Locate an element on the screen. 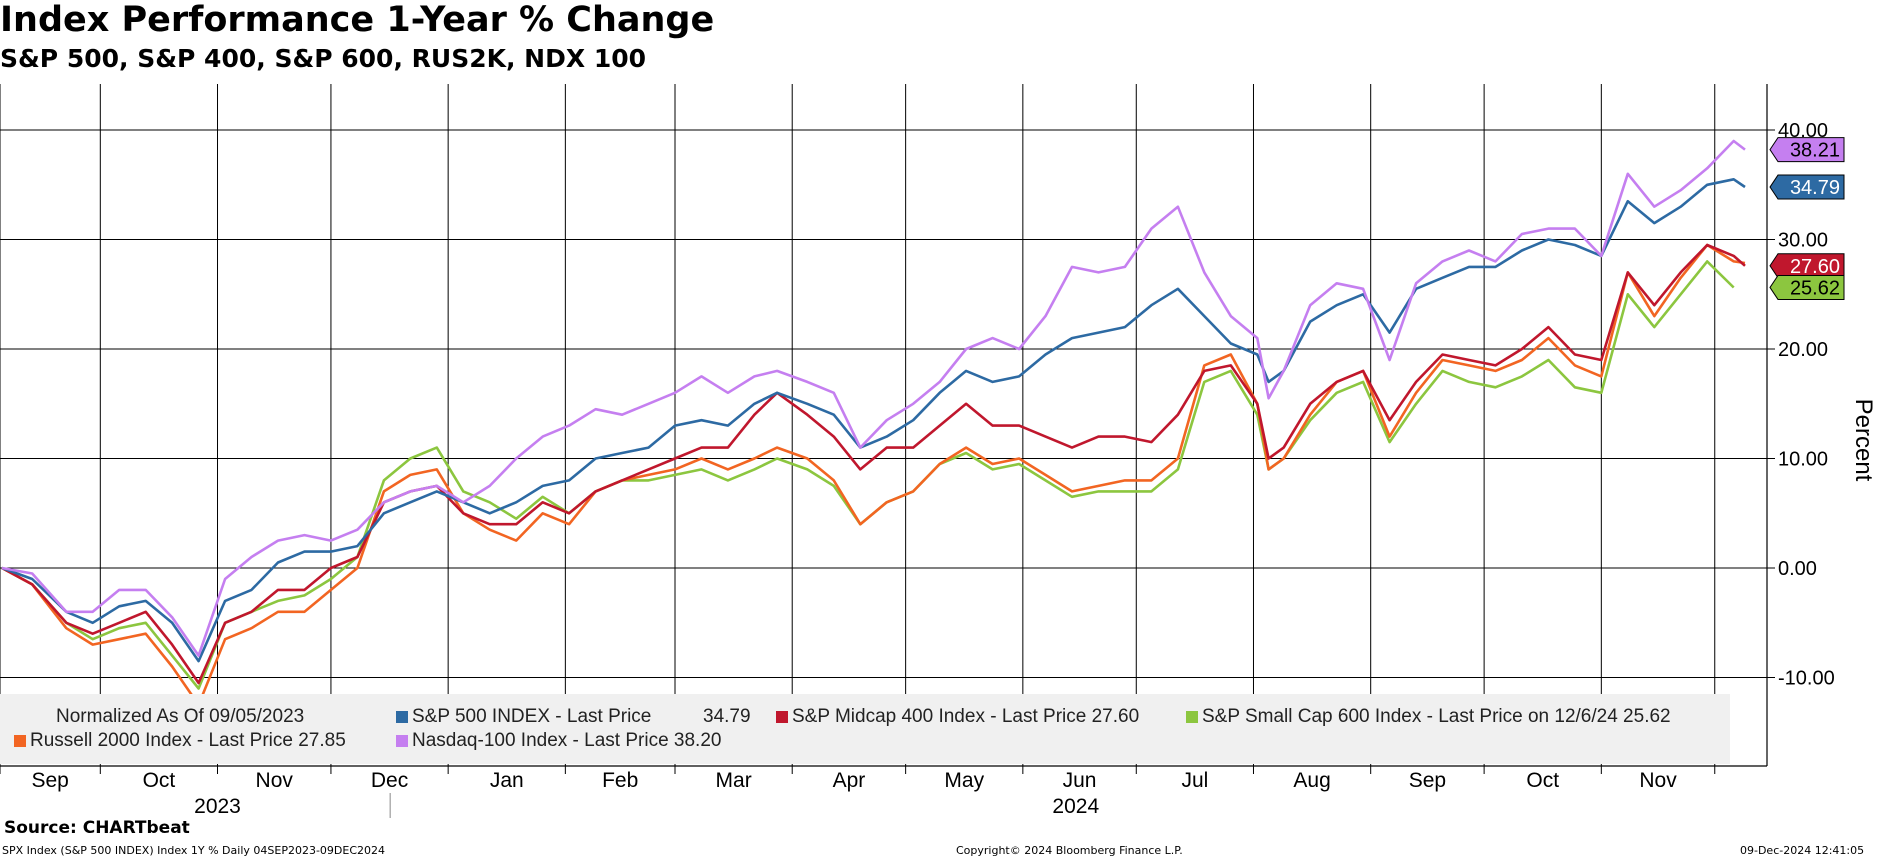 Image resolution: width=1877 pixels, height=859 pixels. legend-item-spx: S&P 500 INDEX - Last Price is located at coordinates (523, 717).